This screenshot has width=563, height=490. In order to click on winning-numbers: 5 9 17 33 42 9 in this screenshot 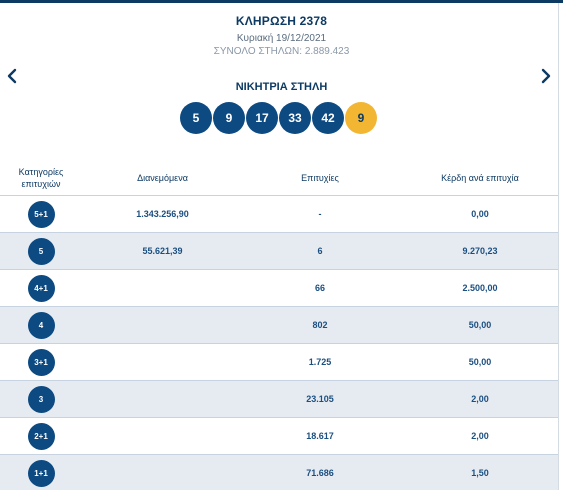, I will do `click(278, 118)`.